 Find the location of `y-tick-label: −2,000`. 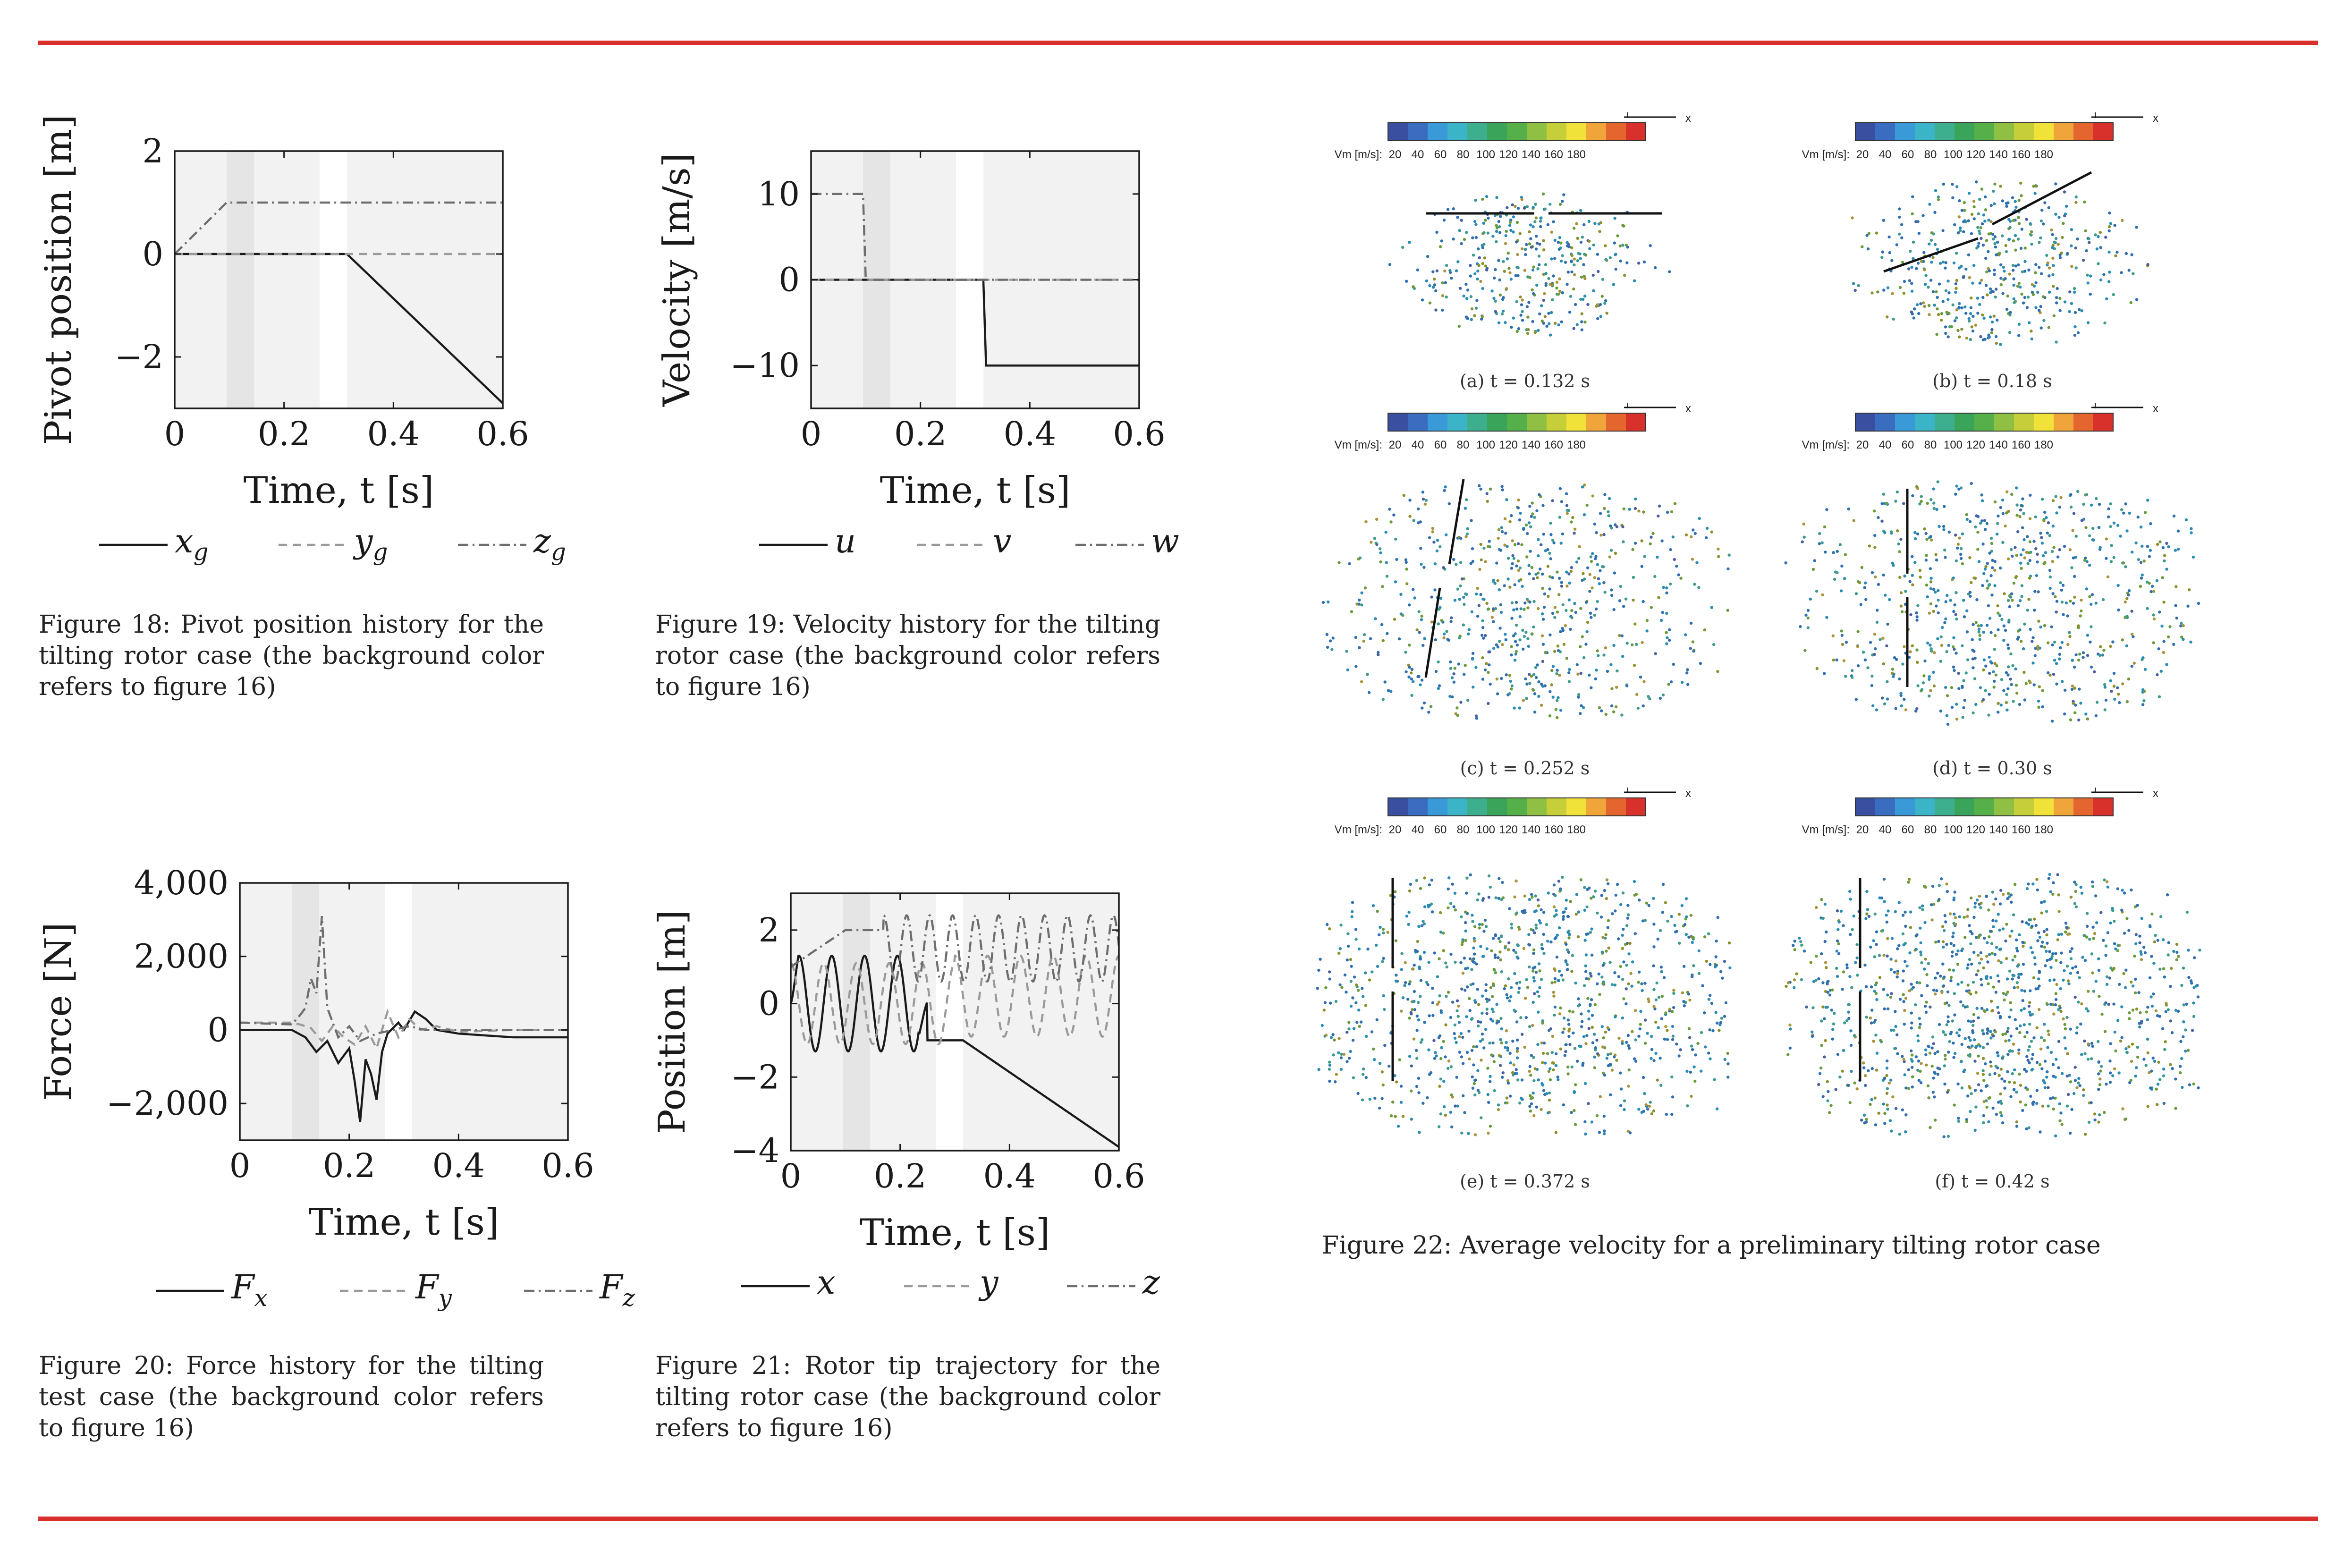

y-tick-label: −2,000 is located at coordinates (167, 1103).